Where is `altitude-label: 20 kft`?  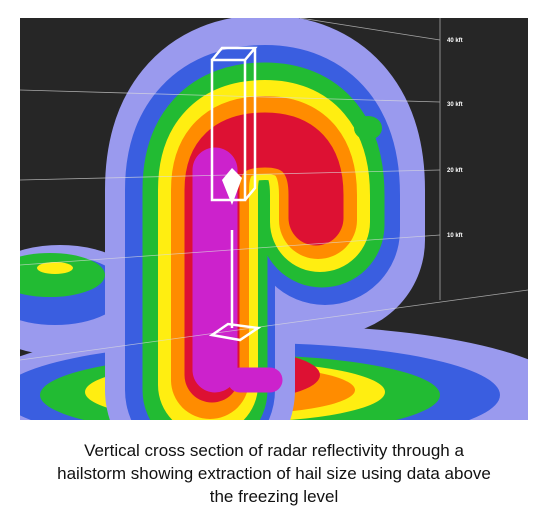 altitude-label: 20 kft is located at coordinates (455, 171).